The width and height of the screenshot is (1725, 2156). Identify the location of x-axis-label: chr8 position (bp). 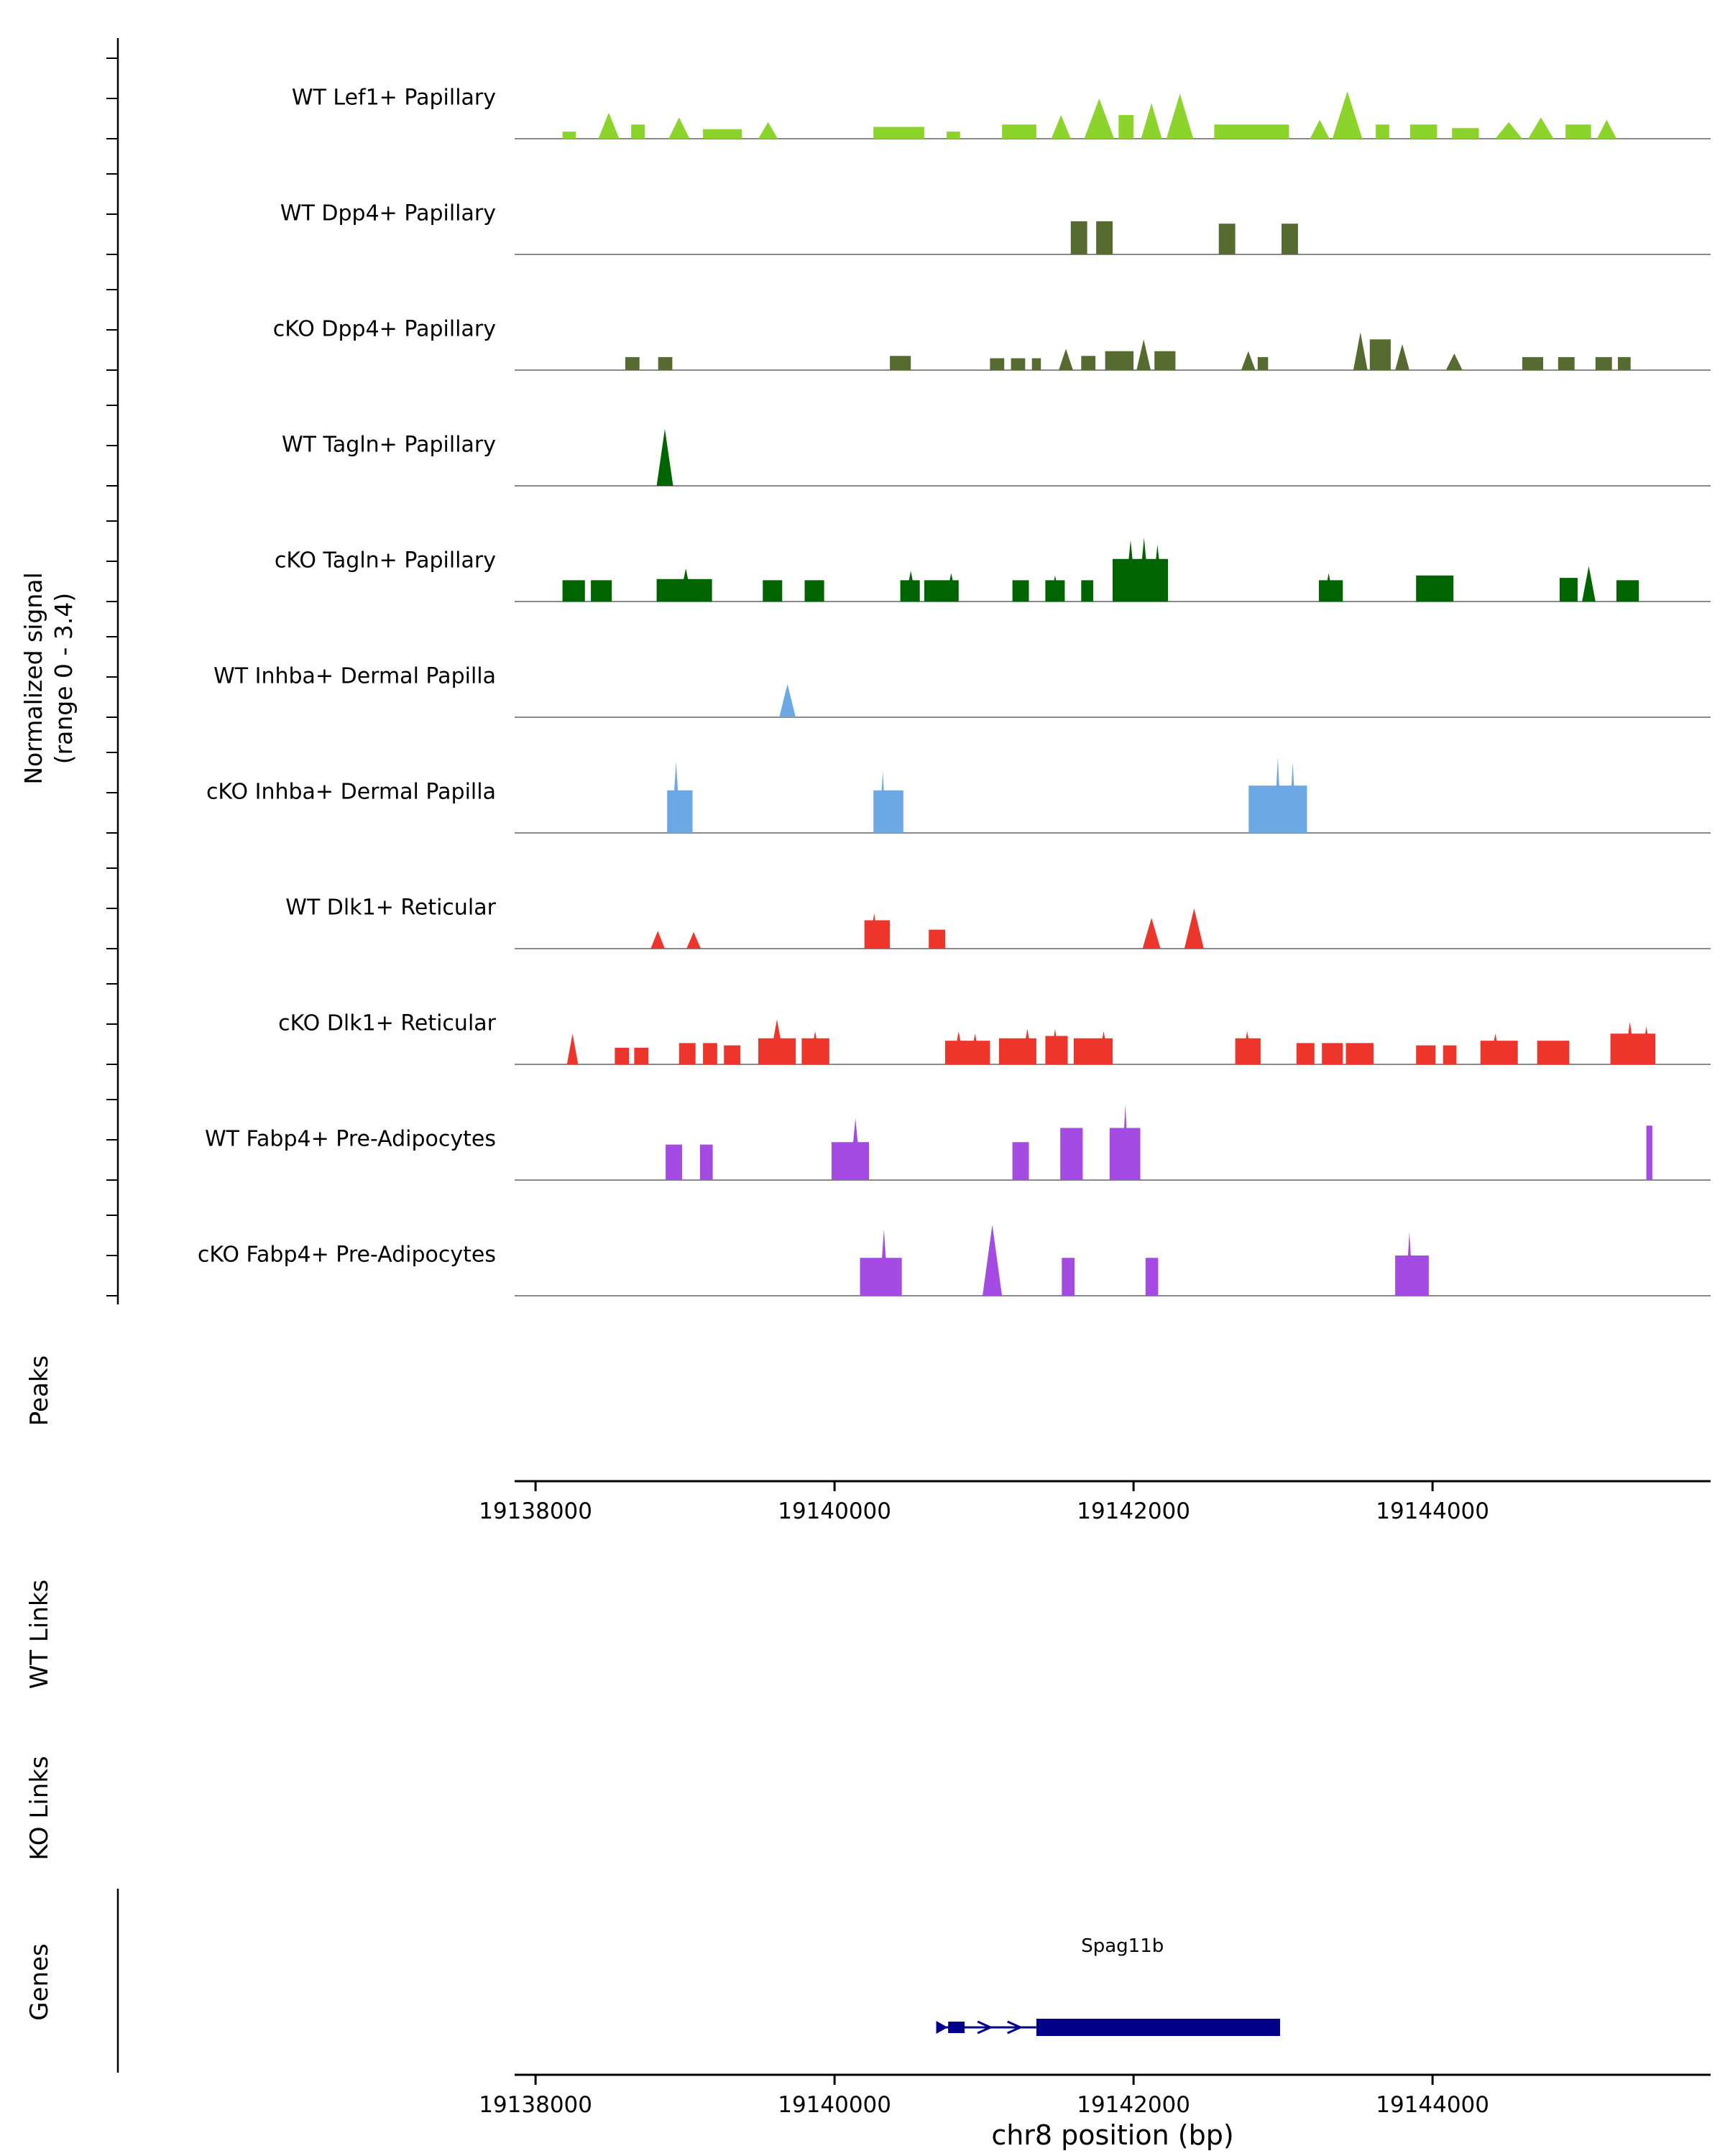
(1112, 2135).